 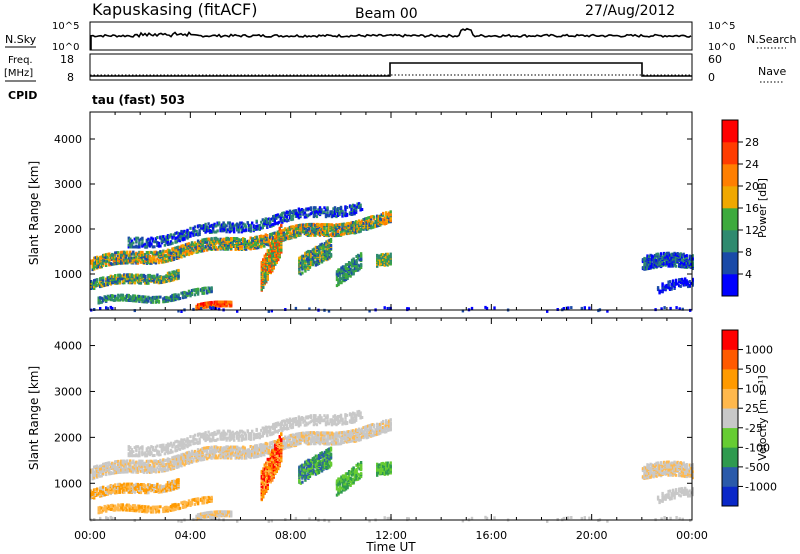 I want to click on power-cell-1957, so click(x=165, y=239).